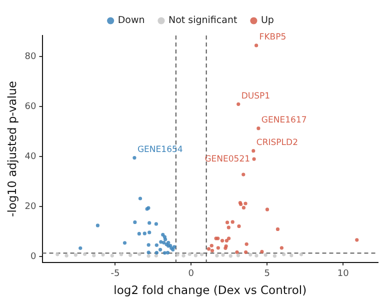  I want to click on y-tick-label: 0, so click(33, 257).